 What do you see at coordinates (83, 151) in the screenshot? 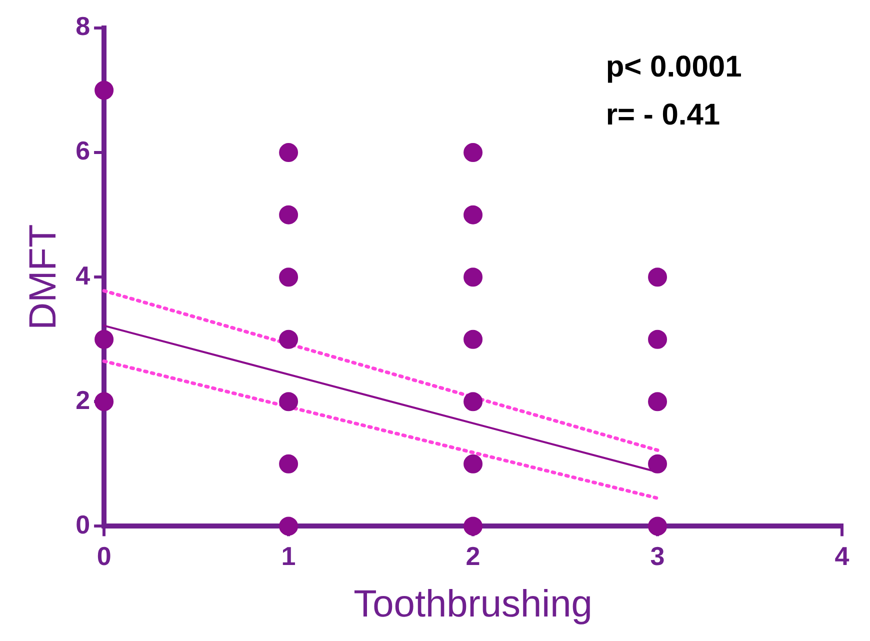
I see `y-tick-label: 6` at bounding box center [83, 151].